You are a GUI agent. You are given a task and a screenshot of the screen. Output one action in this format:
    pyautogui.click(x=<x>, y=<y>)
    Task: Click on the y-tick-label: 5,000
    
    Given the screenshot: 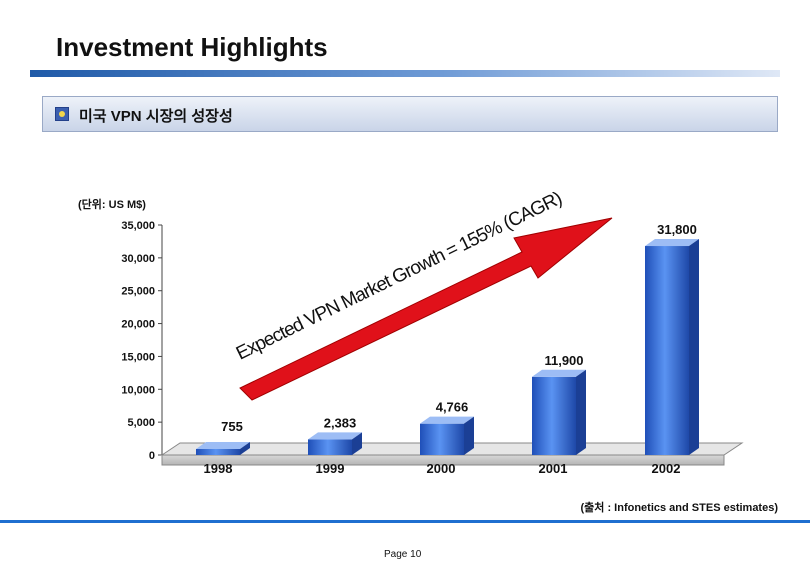 What is the action you would take?
    pyautogui.click(x=141, y=423)
    